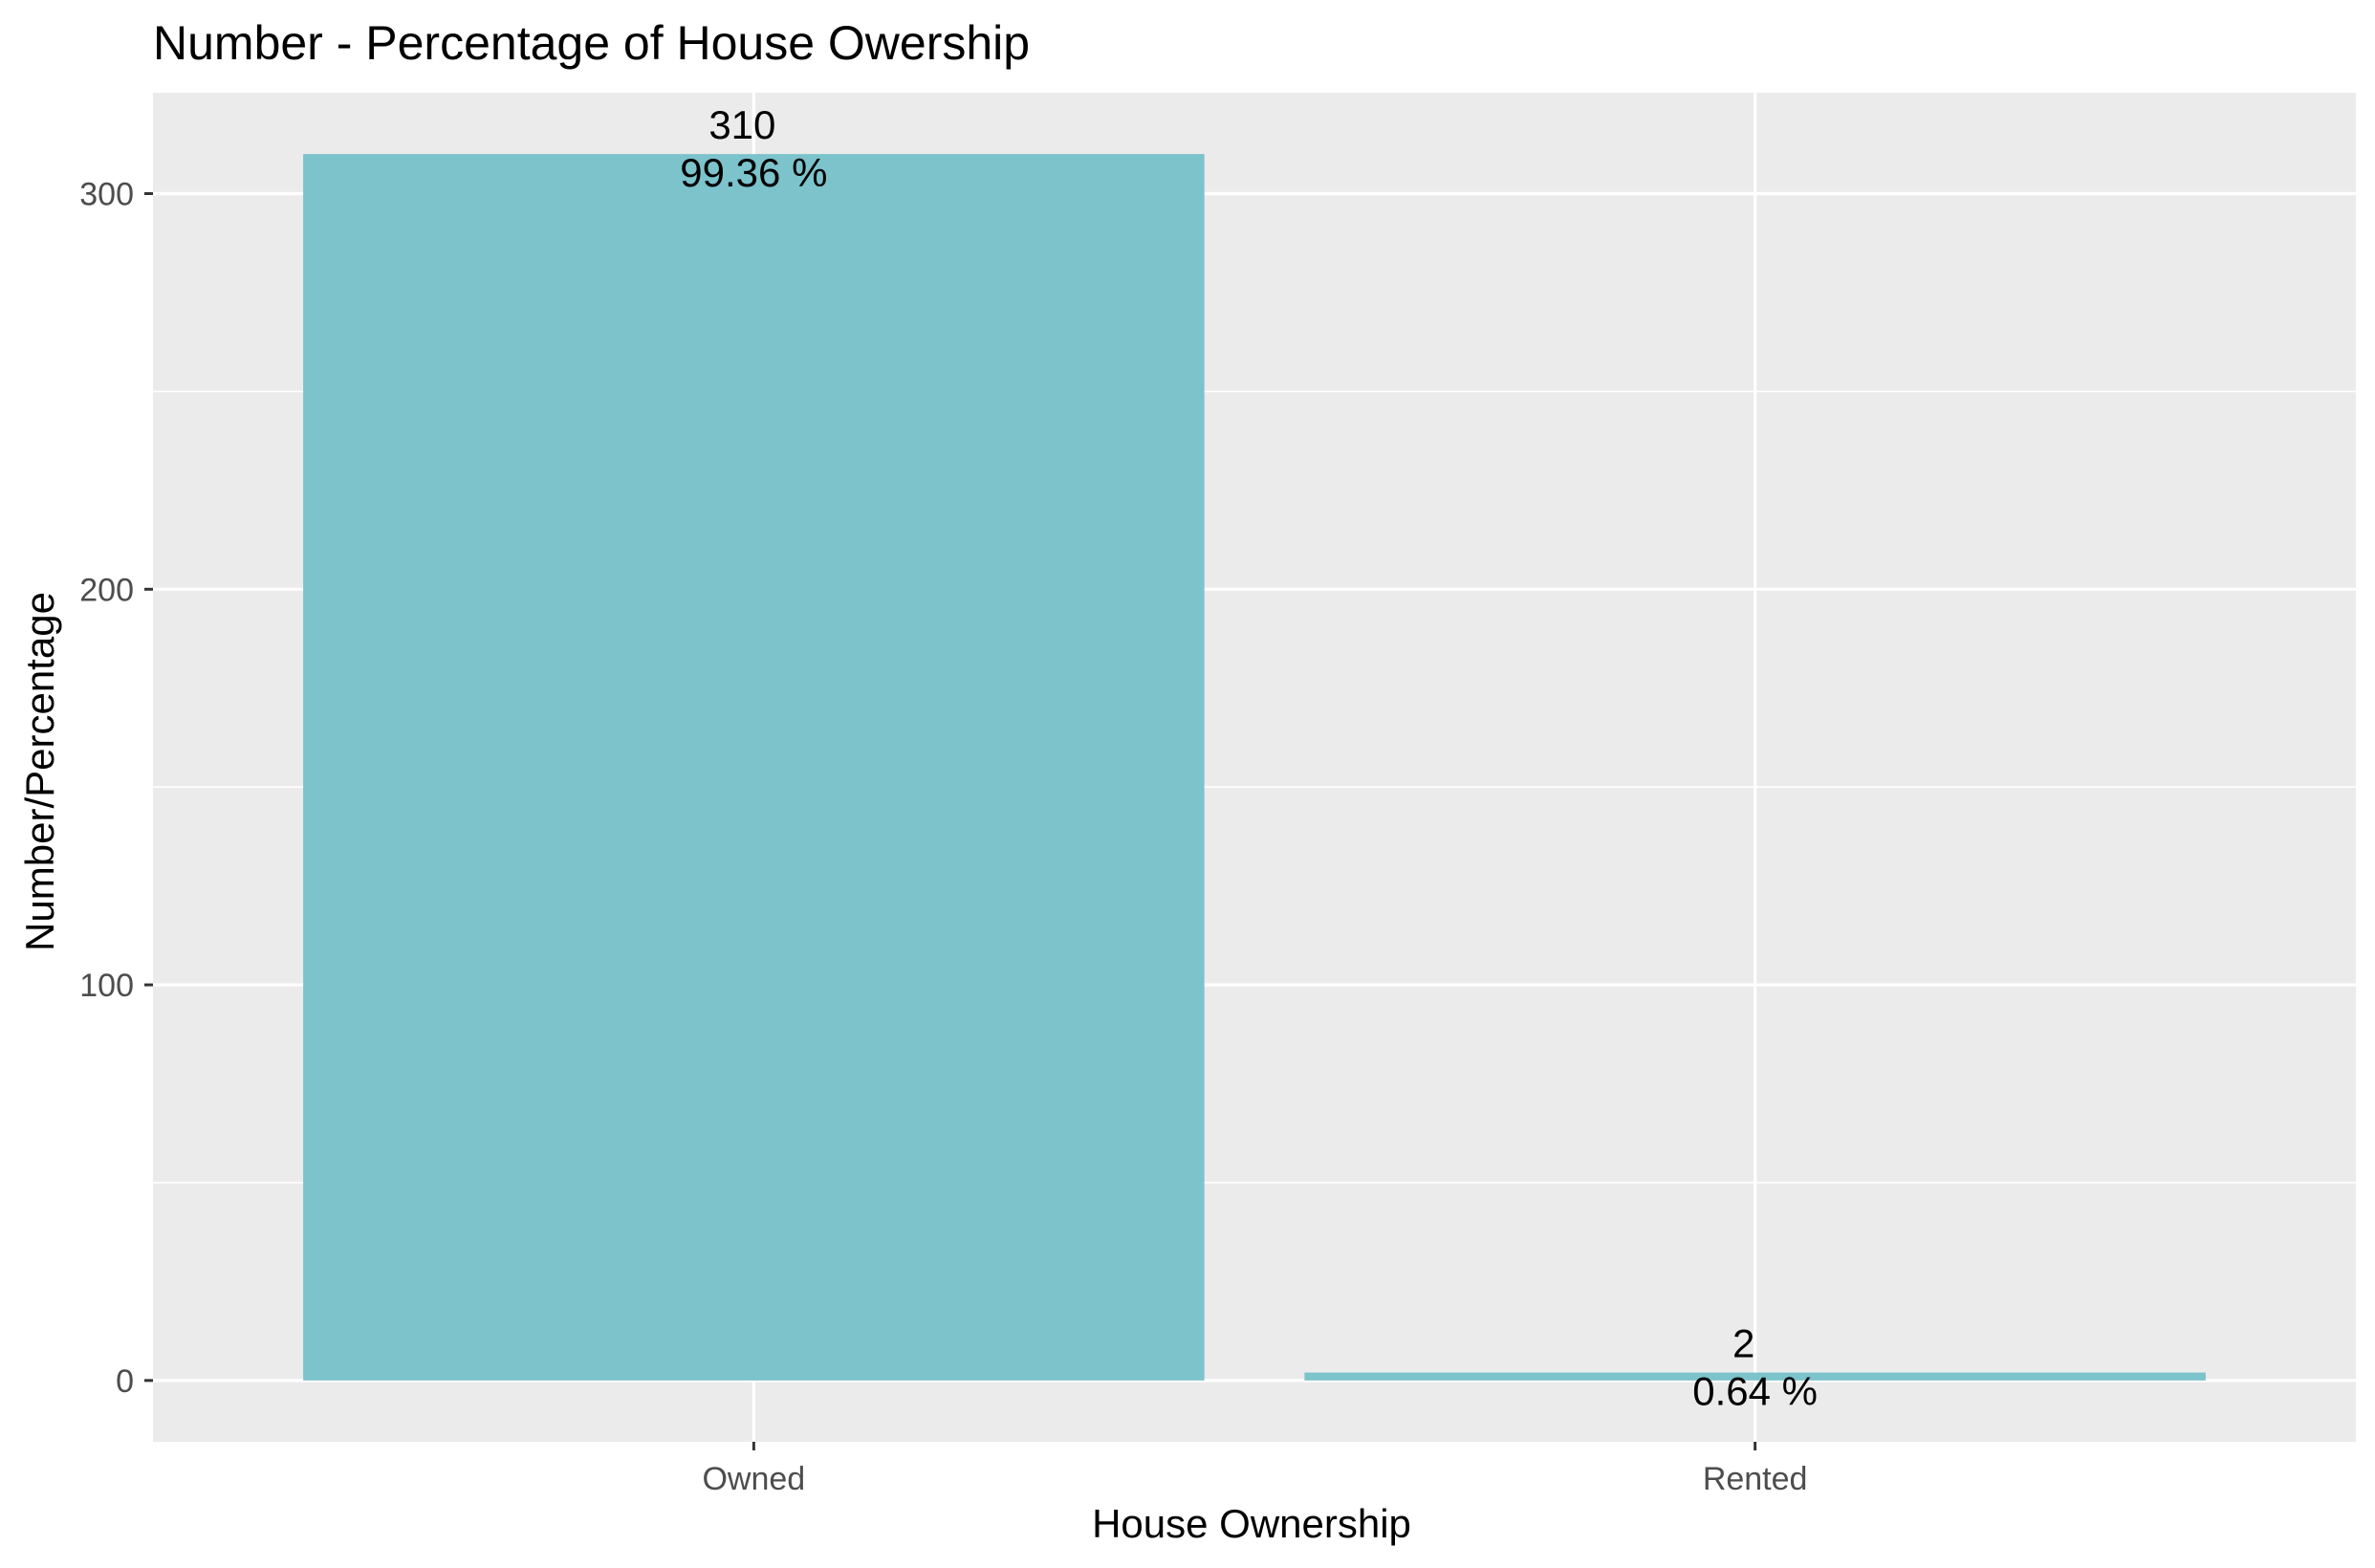 This screenshot has width=2375, height=1568. What do you see at coordinates (106, 590) in the screenshot?
I see `y-tick-label: 200` at bounding box center [106, 590].